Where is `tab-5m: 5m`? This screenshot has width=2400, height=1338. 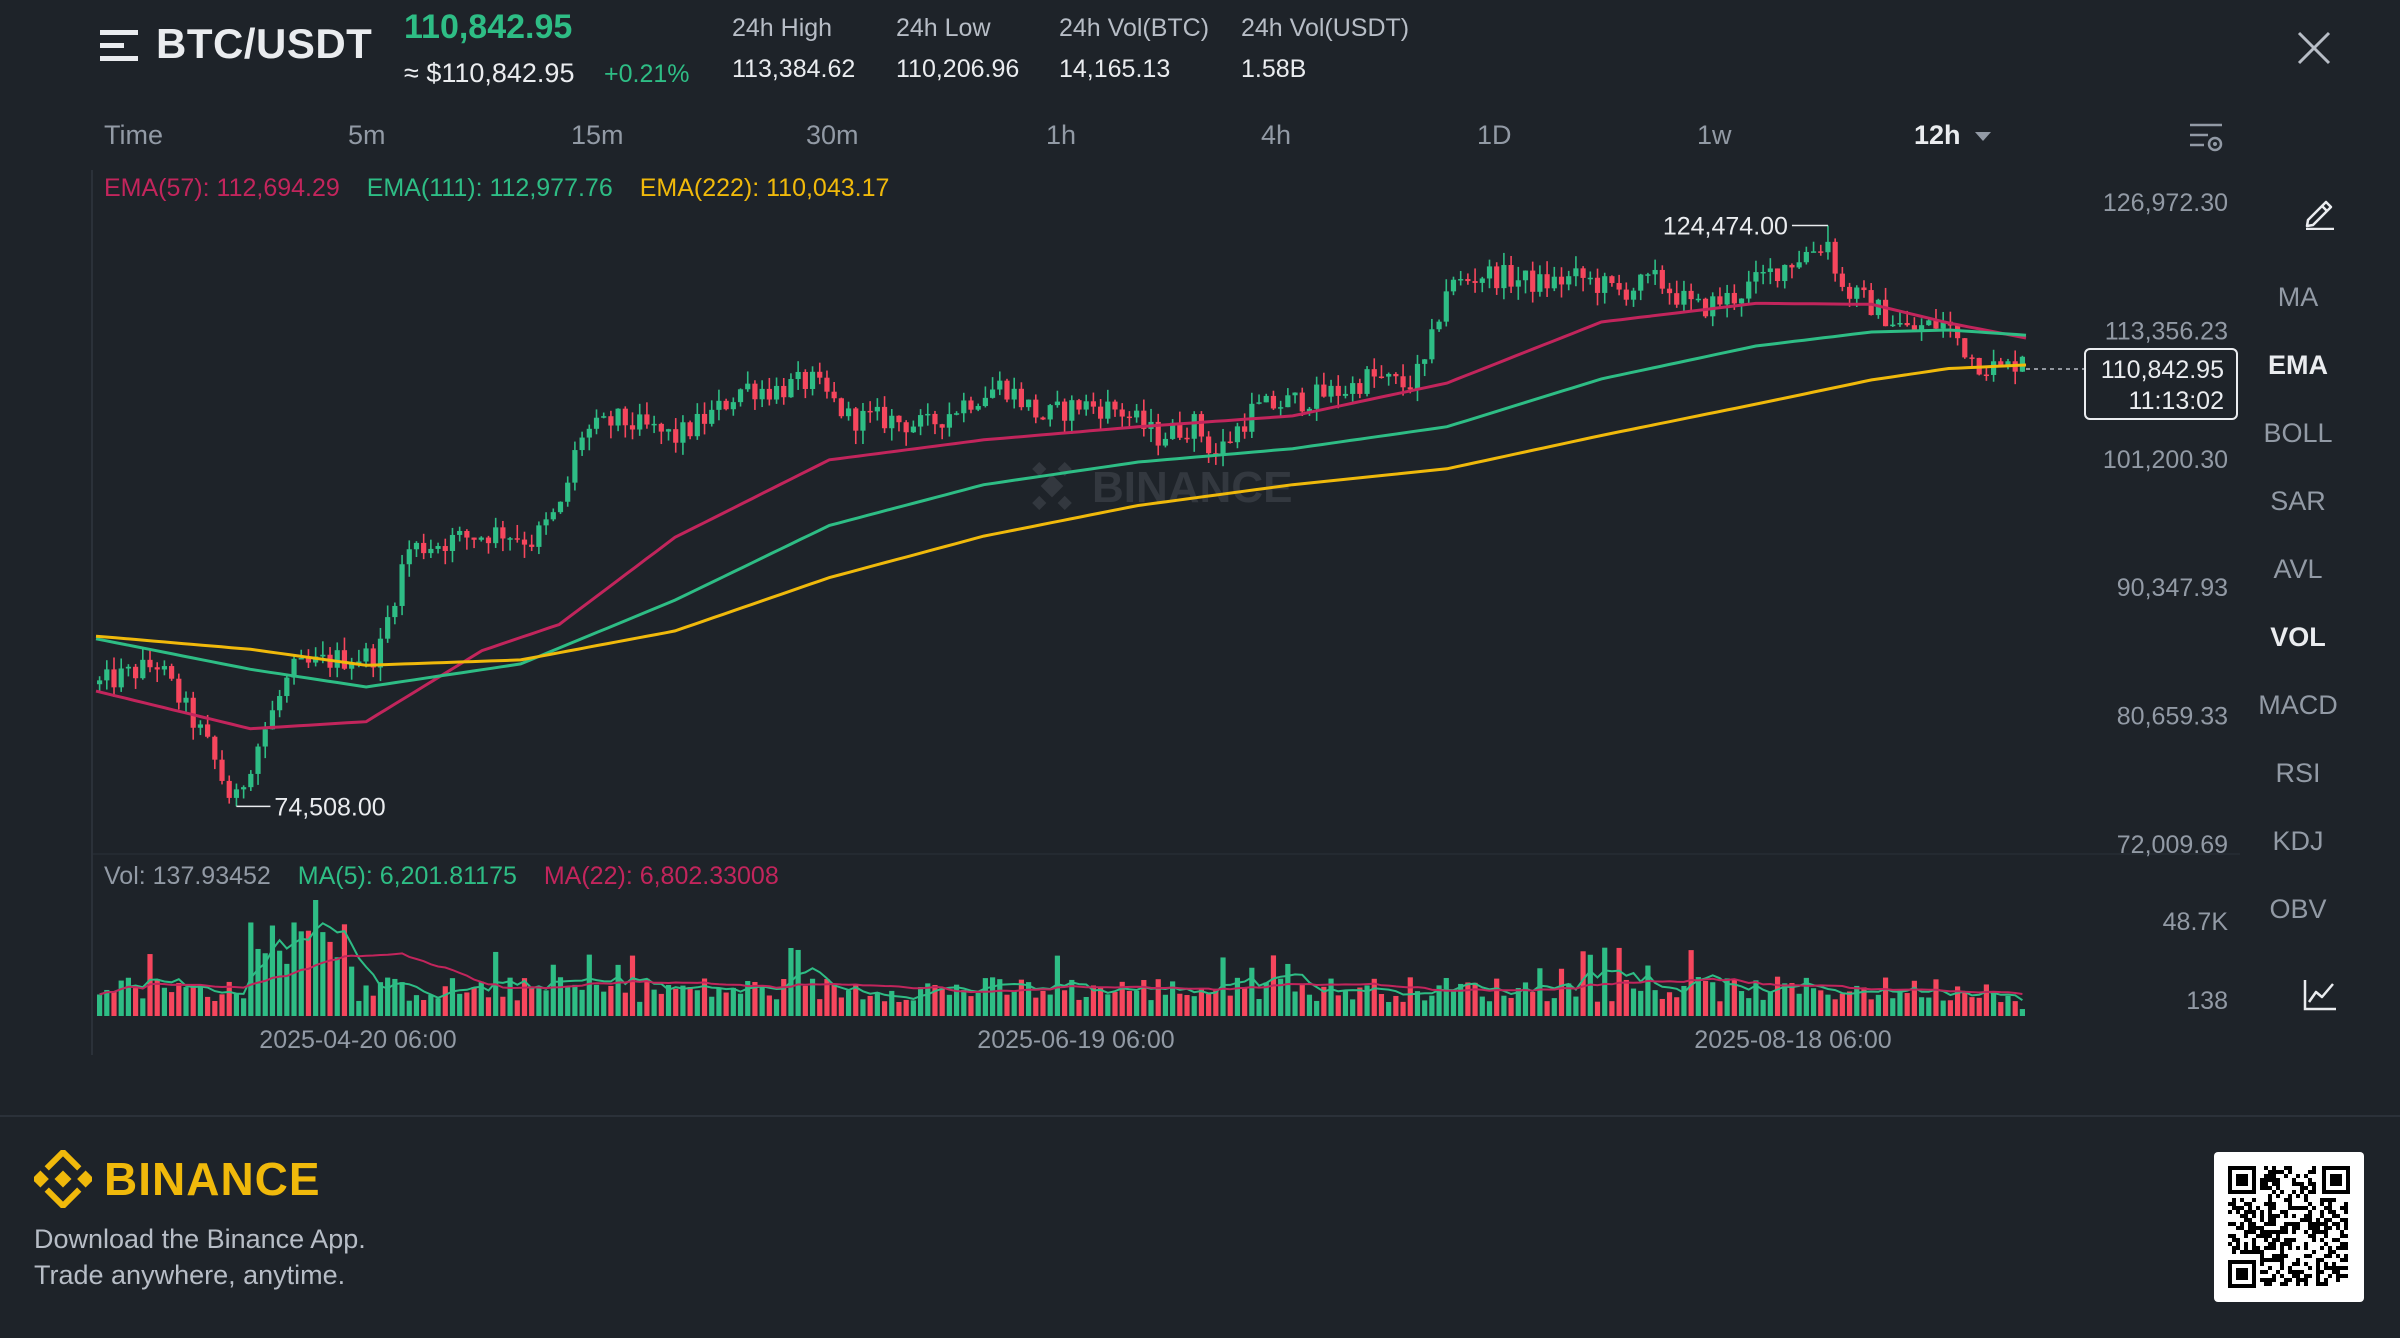
tab-5m: 5m is located at coordinates (367, 135).